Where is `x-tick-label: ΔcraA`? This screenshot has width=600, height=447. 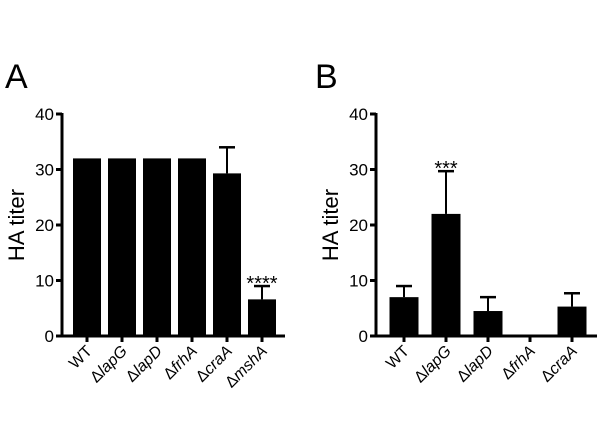
x-tick-label: ΔcraA is located at coordinates (559, 364).